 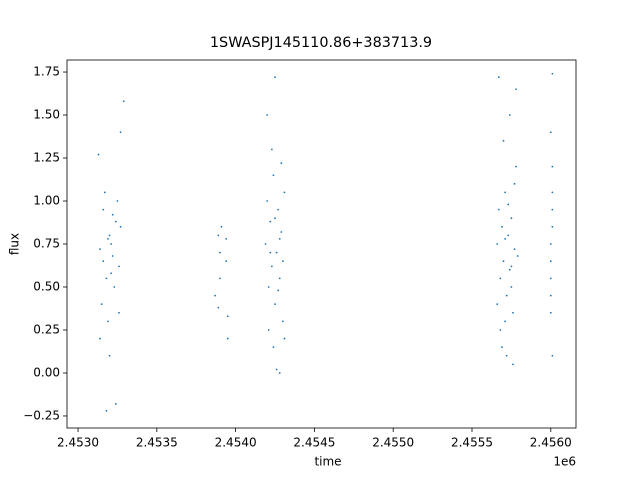 What do you see at coordinates (236, 443) in the screenshot?
I see `x-tick-label: 2.4540` at bounding box center [236, 443].